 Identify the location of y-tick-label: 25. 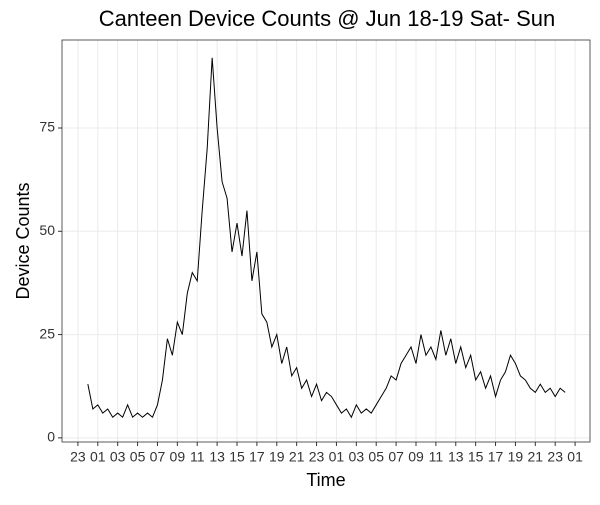
(47, 333).